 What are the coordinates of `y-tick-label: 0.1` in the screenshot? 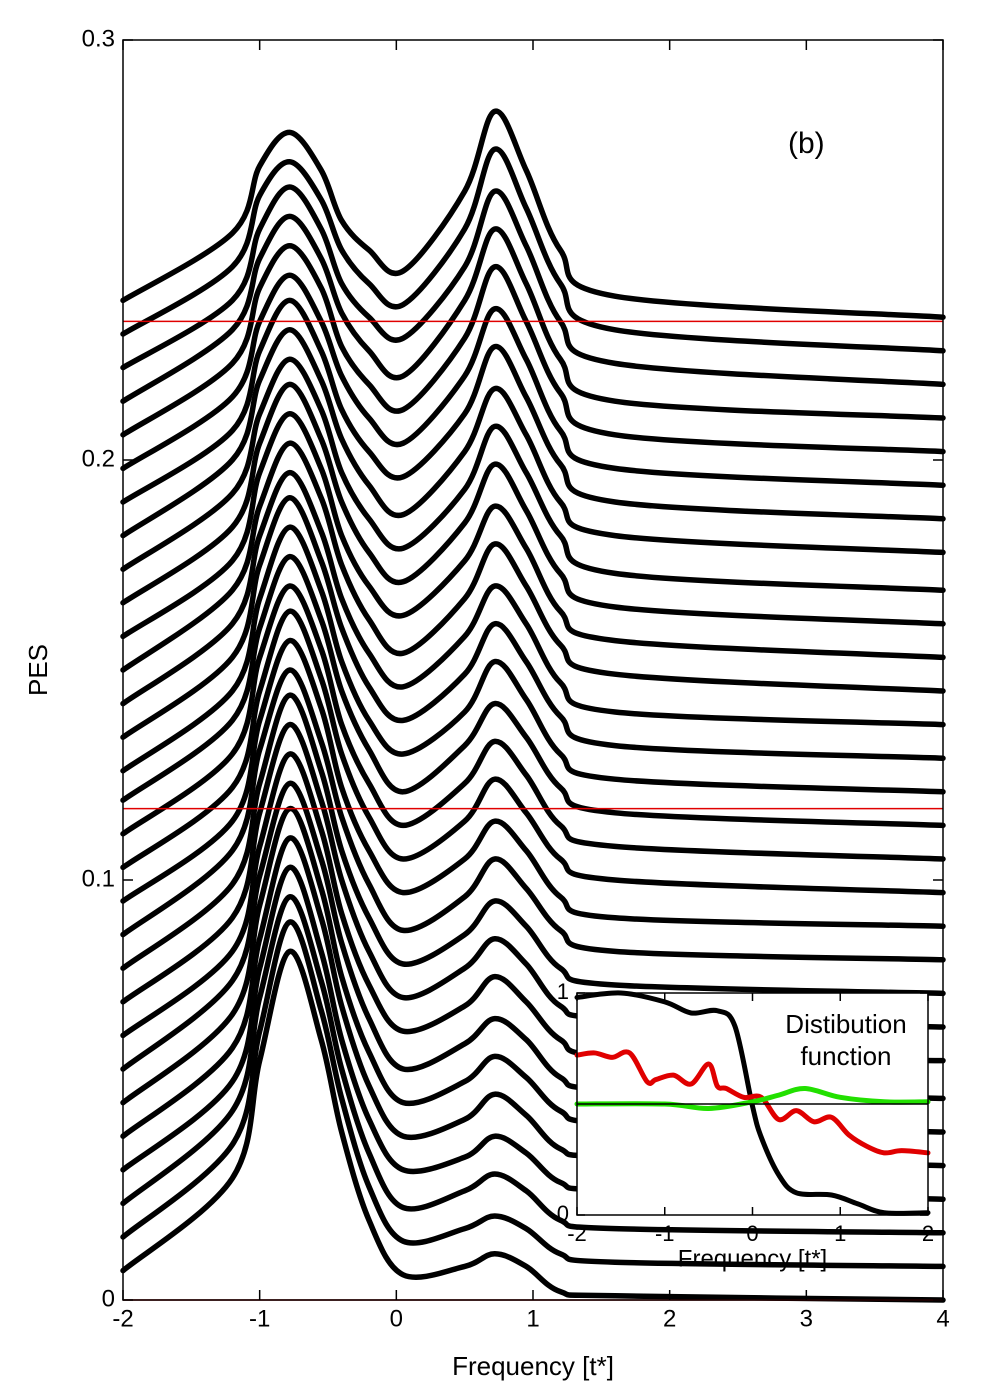 It's located at (98, 878).